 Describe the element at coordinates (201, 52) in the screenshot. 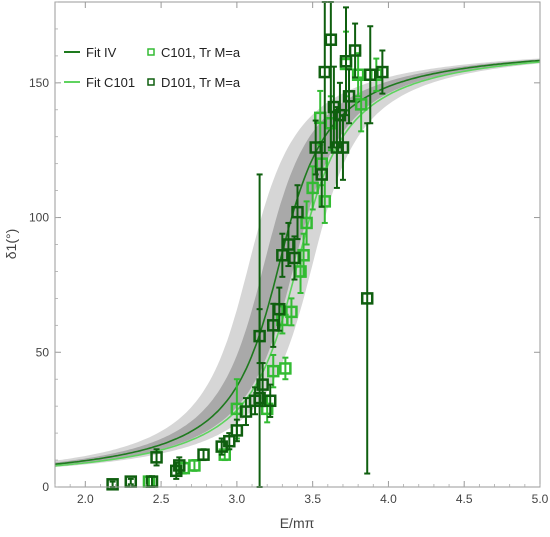

I see `legend-c101-label: C101, Tr M=a` at that location.